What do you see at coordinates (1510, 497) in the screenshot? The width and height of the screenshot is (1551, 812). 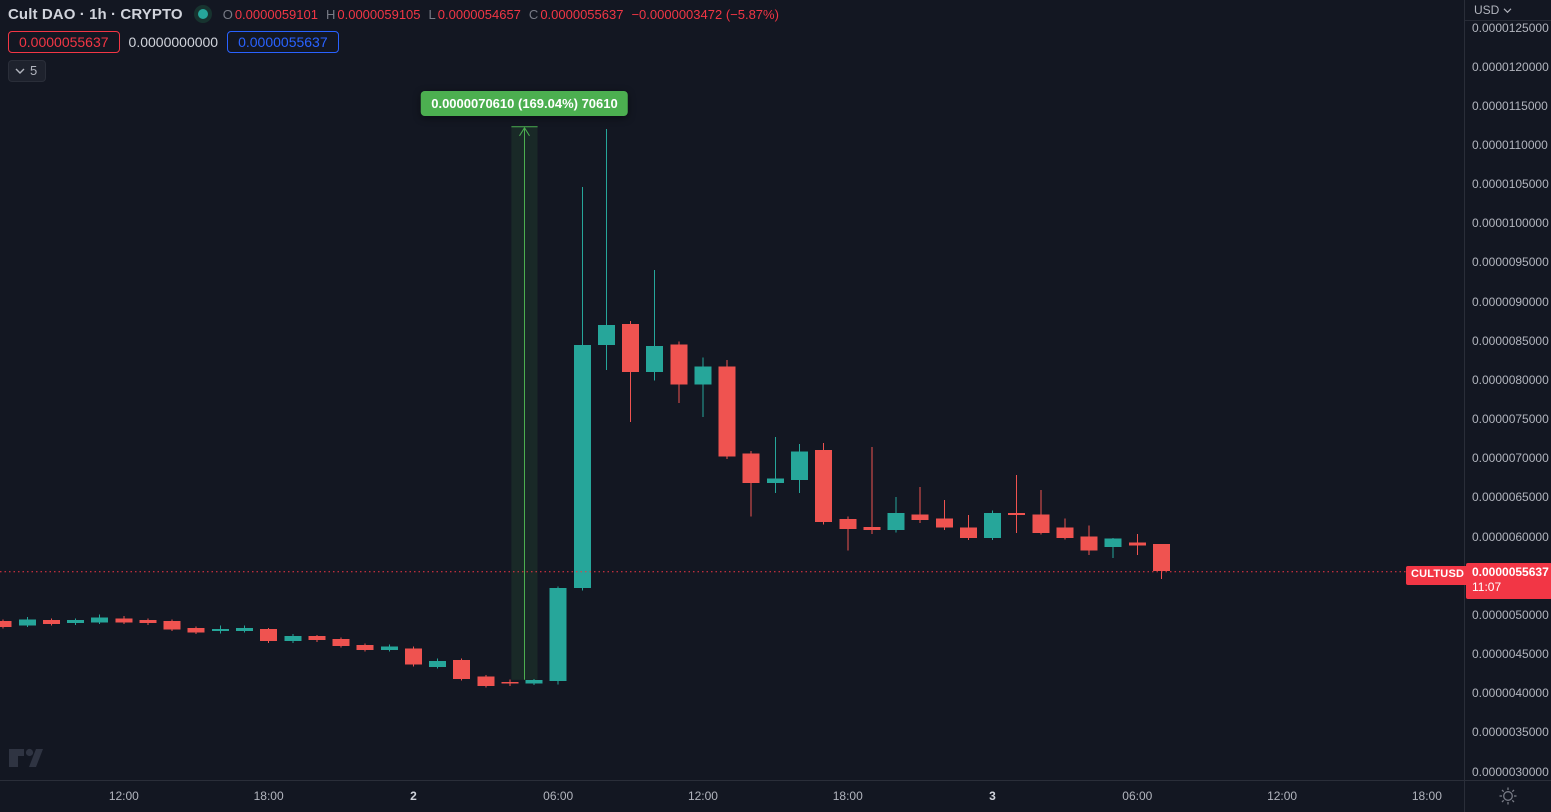 I see `price-tick: 0.0000065000` at bounding box center [1510, 497].